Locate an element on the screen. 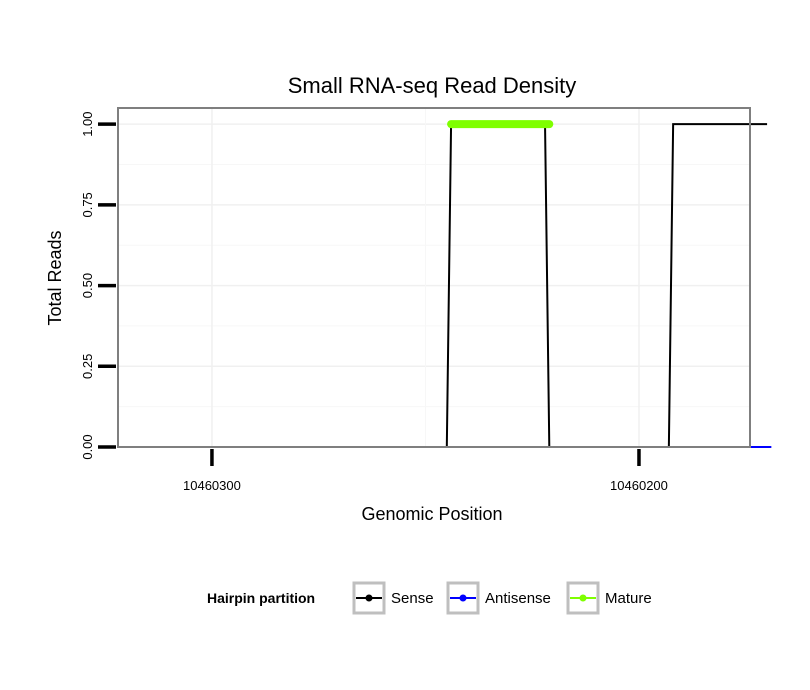 This screenshot has height=690, width=810. legend-entries: Sense Antisense Mature is located at coordinates (502, 598).